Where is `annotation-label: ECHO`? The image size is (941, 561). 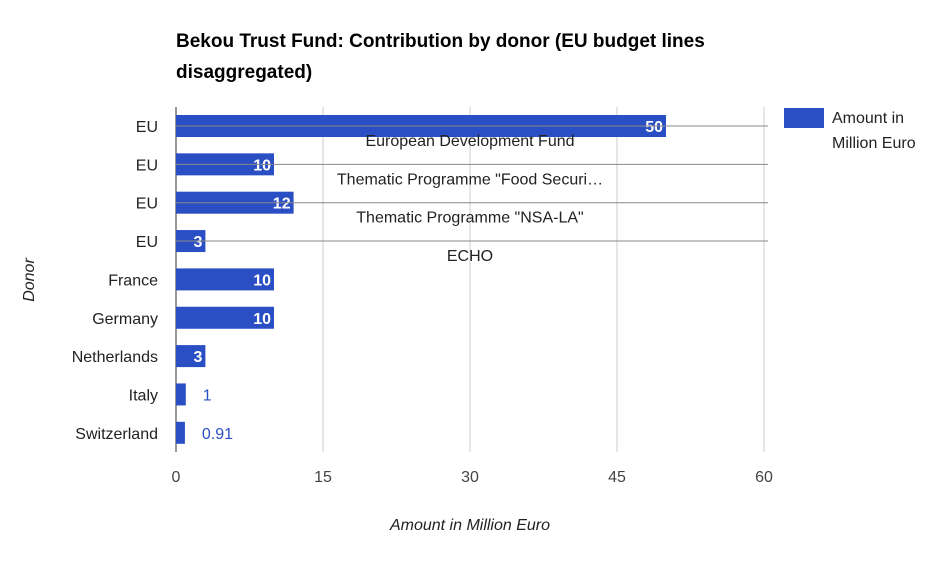
annotation-label: ECHO is located at coordinates (470, 256).